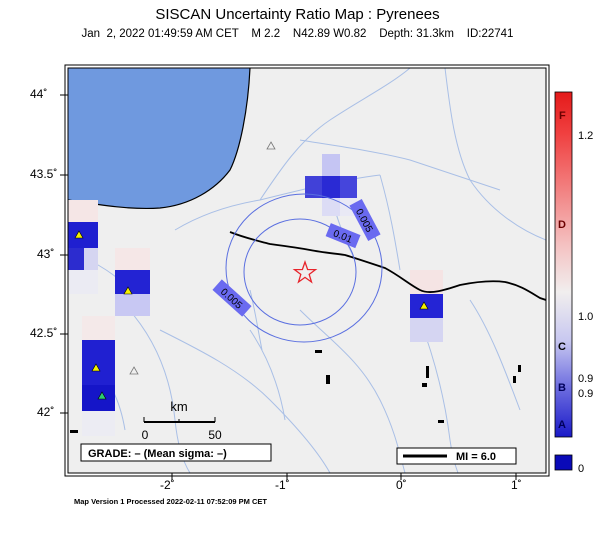 The height and width of the screenshot is (542, 595). What do you see at coordinates (295, 391) in the screenshot?
I see `lakes` at bounding box center [295, 391].